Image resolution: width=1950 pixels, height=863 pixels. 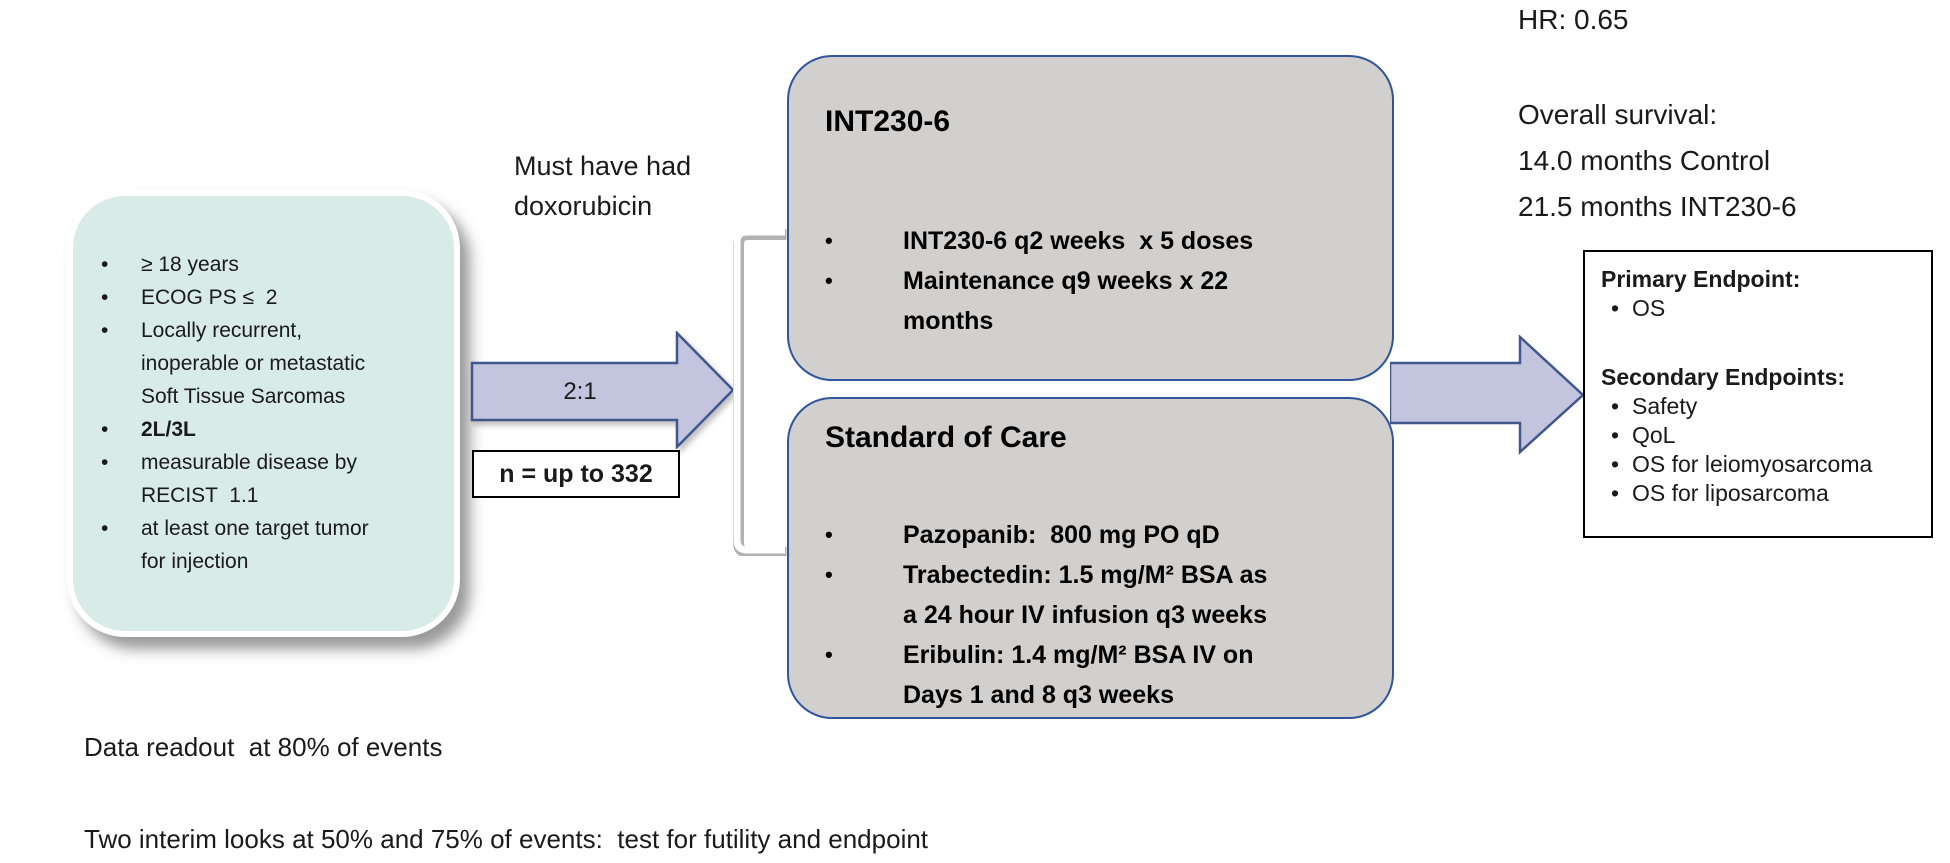 What do you see at coordinates (1763, 406) in the screenshot?
I see `endpoint-item: Safety` at bounding box center [1763, 406].